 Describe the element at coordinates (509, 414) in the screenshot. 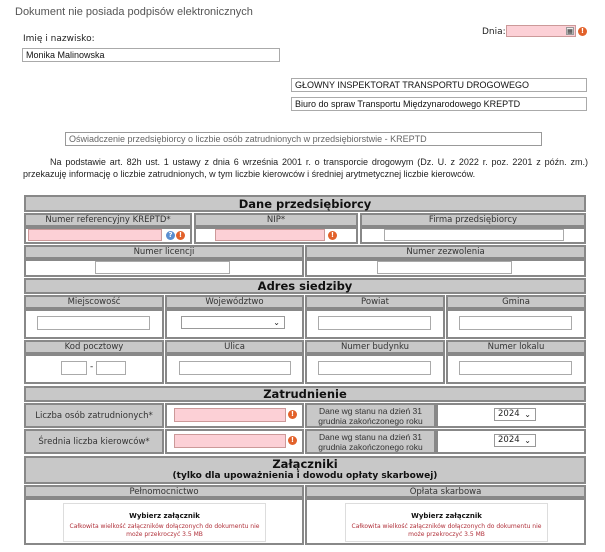

I see `year1-value: 2024` at that location.